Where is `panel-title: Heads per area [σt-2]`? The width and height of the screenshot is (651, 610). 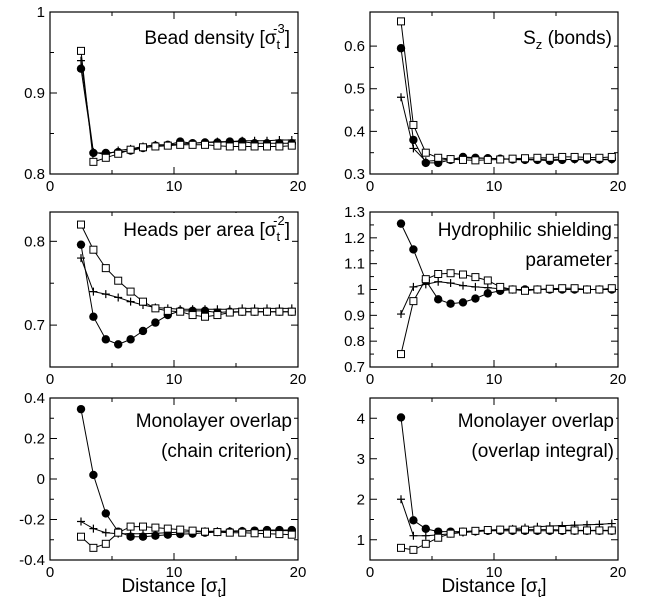
panel-title: Heads per area [σt-2] is located at coordinates (206, 228).